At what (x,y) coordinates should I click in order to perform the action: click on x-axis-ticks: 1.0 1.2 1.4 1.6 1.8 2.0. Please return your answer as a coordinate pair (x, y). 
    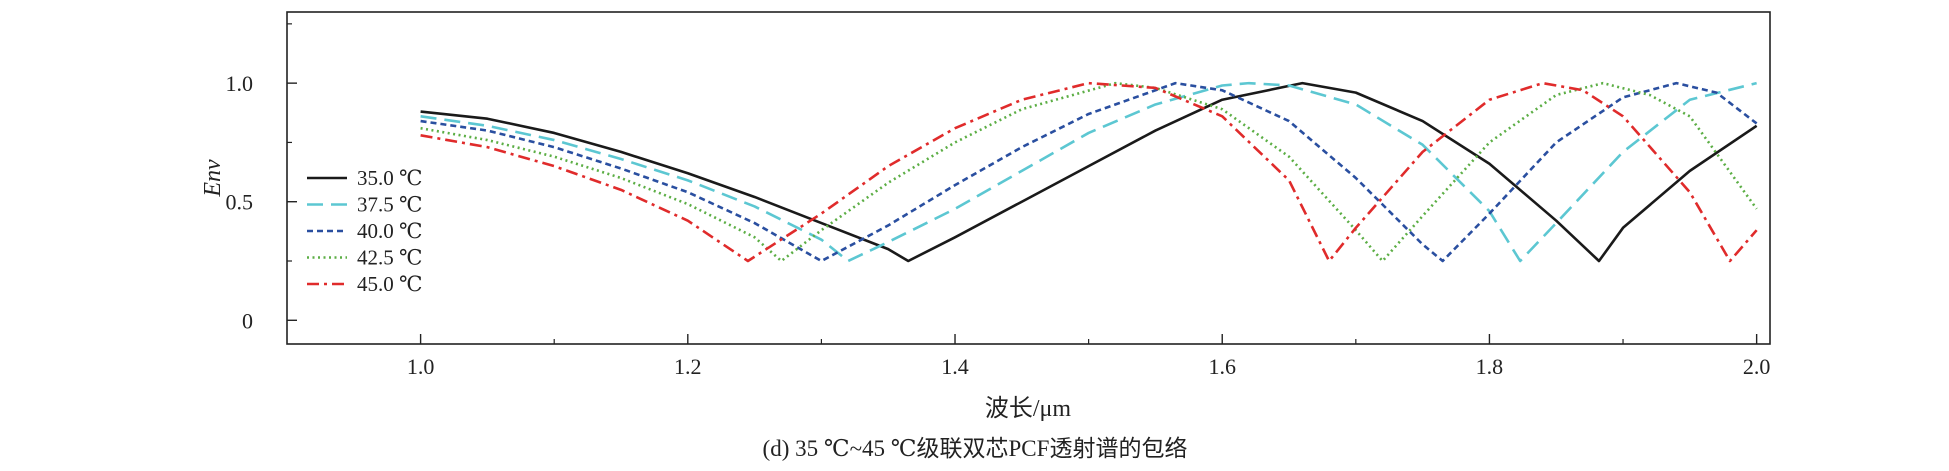
    Looking at the image, I should click on (1089, 356).